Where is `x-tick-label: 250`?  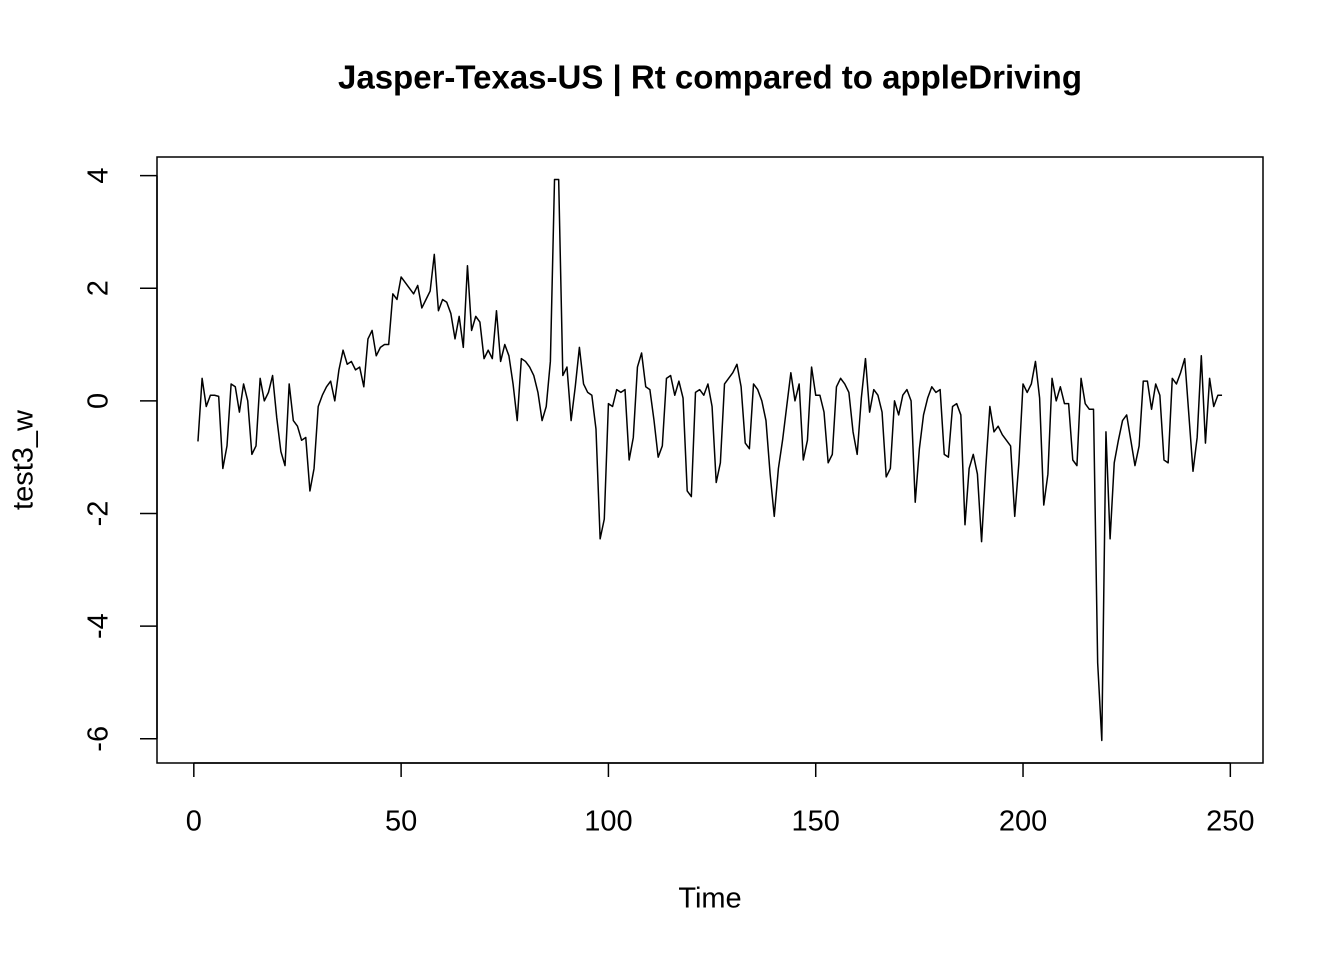 x-tick-label: 250 is located at coordinates (1230, 822).